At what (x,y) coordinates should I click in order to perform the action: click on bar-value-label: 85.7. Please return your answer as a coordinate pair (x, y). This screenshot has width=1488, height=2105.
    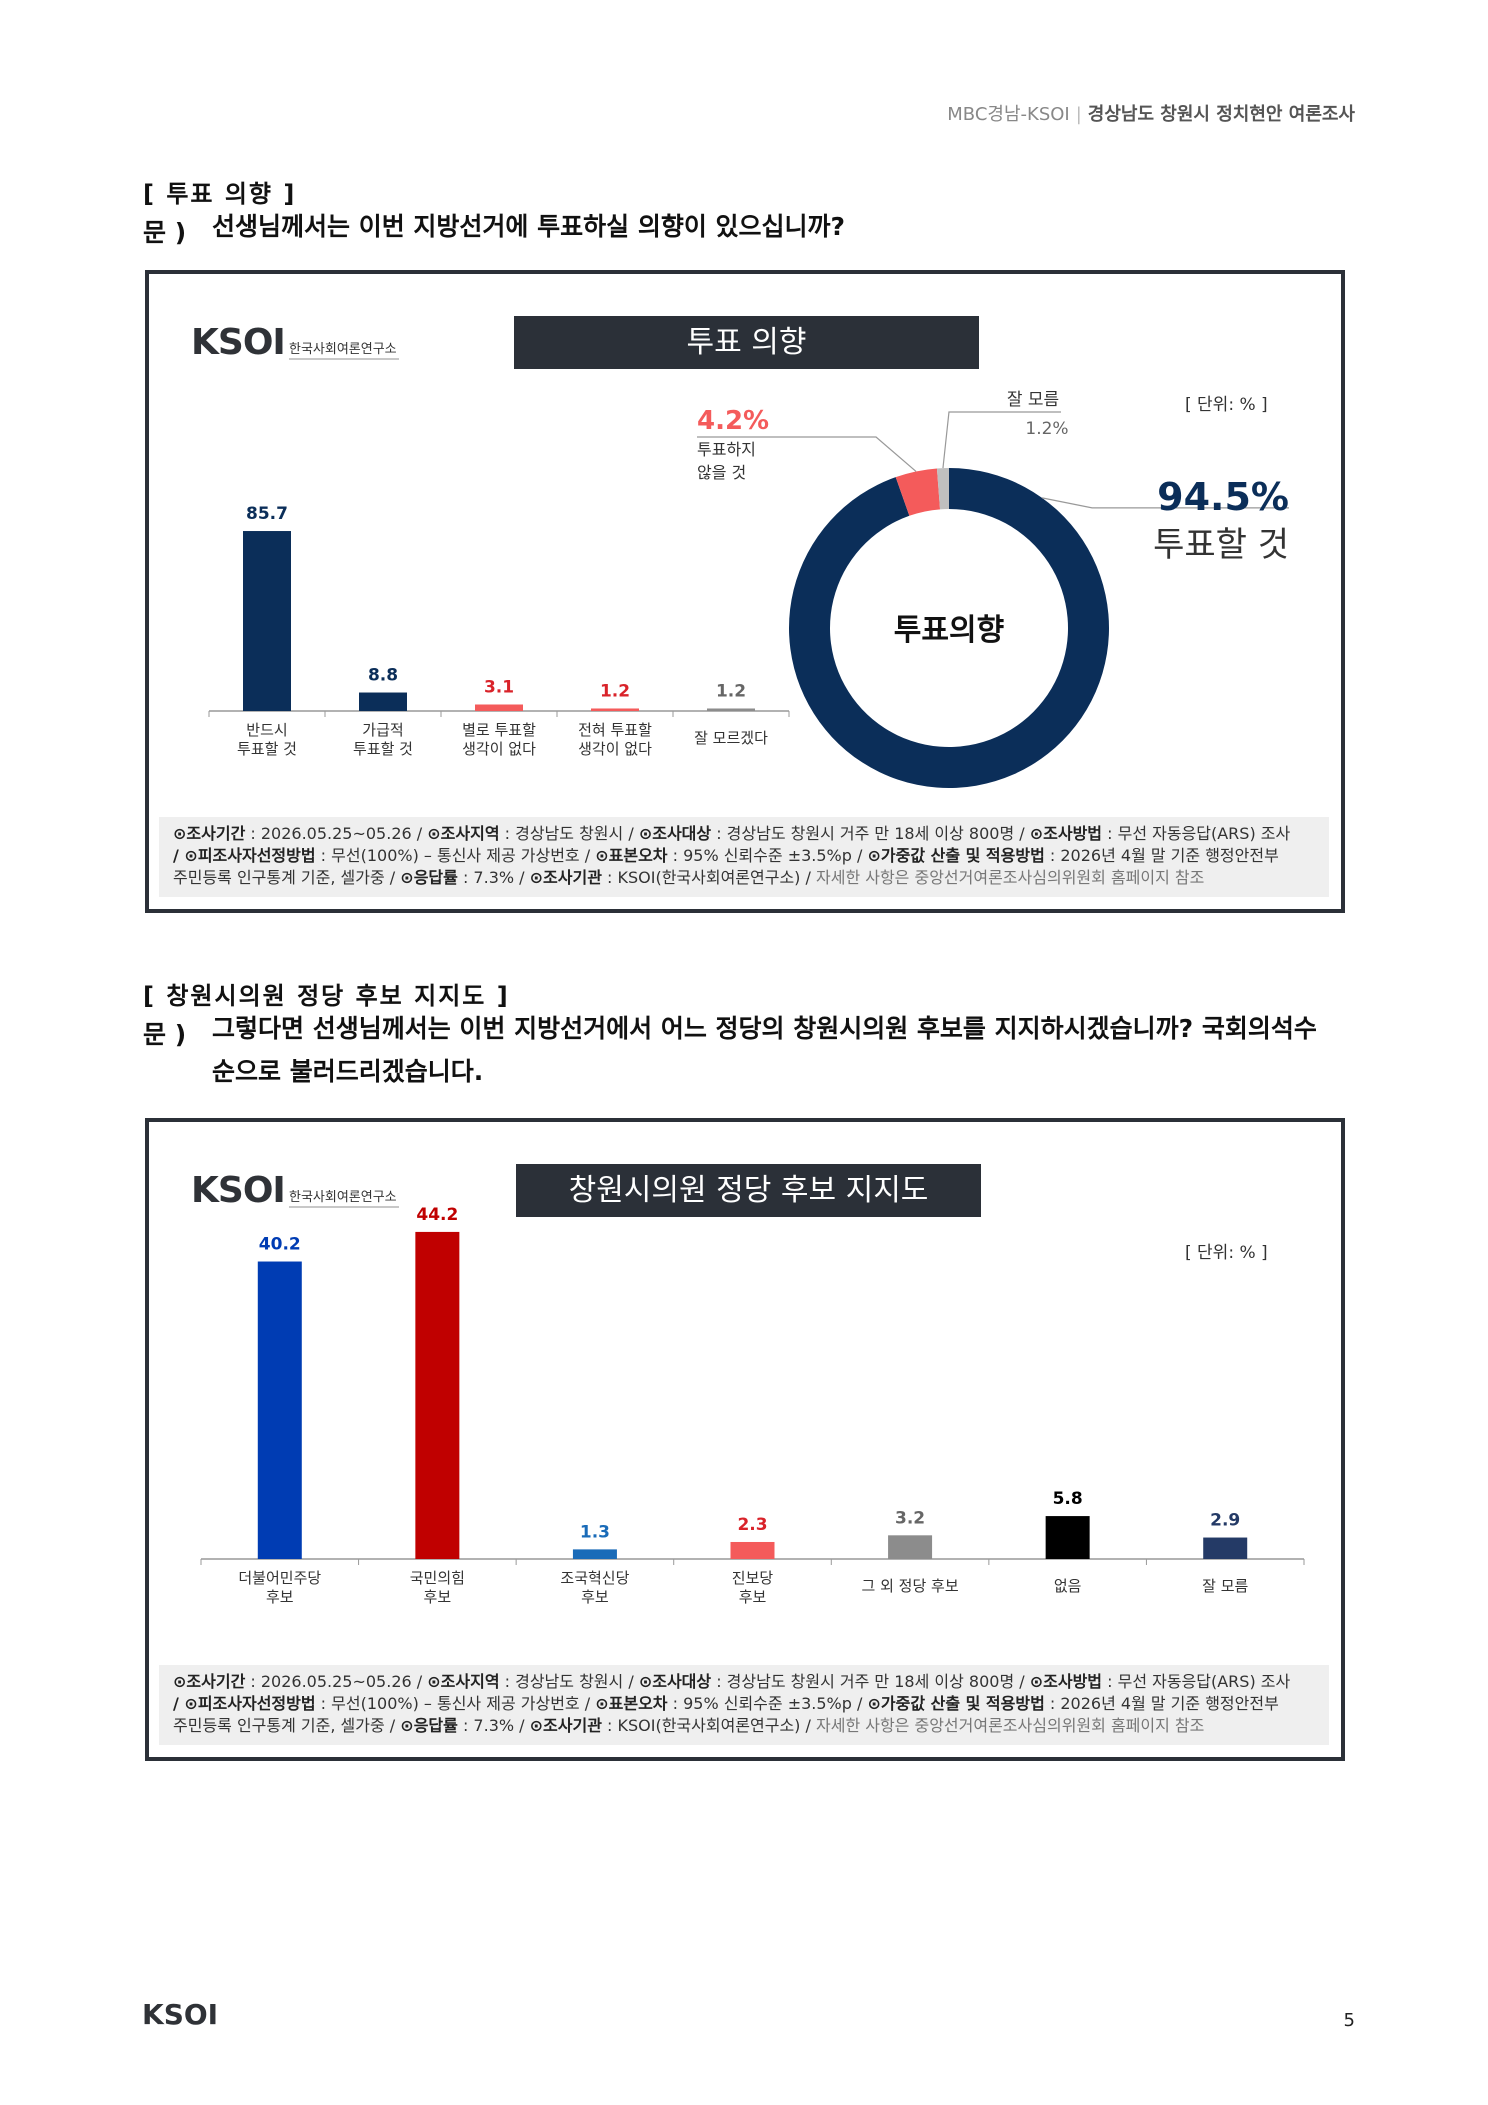
    Looking at the image, I should click on (267, 514).